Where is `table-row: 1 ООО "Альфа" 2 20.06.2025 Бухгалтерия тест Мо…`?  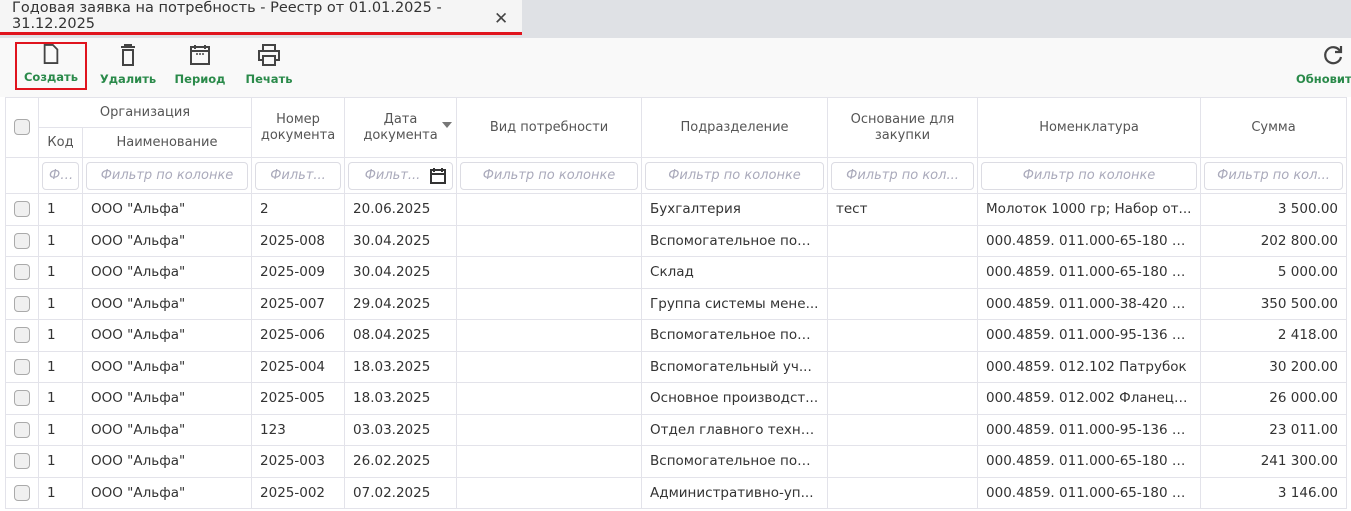
table-row: 1 ООО "Альфа" 2 20.06.2025 Бухгалтерия тест Мо… is located at coordinates (676, 209).